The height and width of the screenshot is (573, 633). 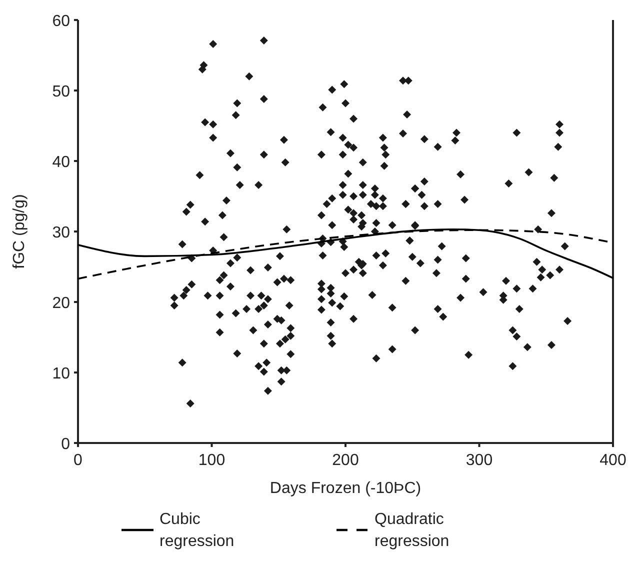 What do you see at coordinates (61, 162) in the screenshot?
I see `y-tick-label: 40` at bounding box center [61, 162].